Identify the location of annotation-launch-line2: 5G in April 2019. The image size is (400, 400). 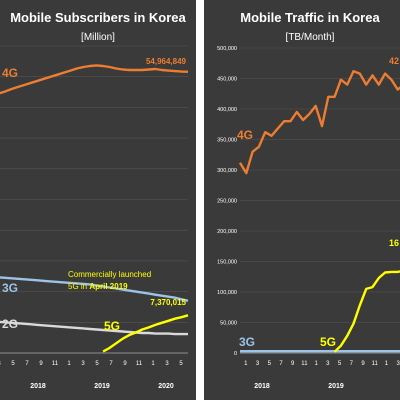
(98, 286).